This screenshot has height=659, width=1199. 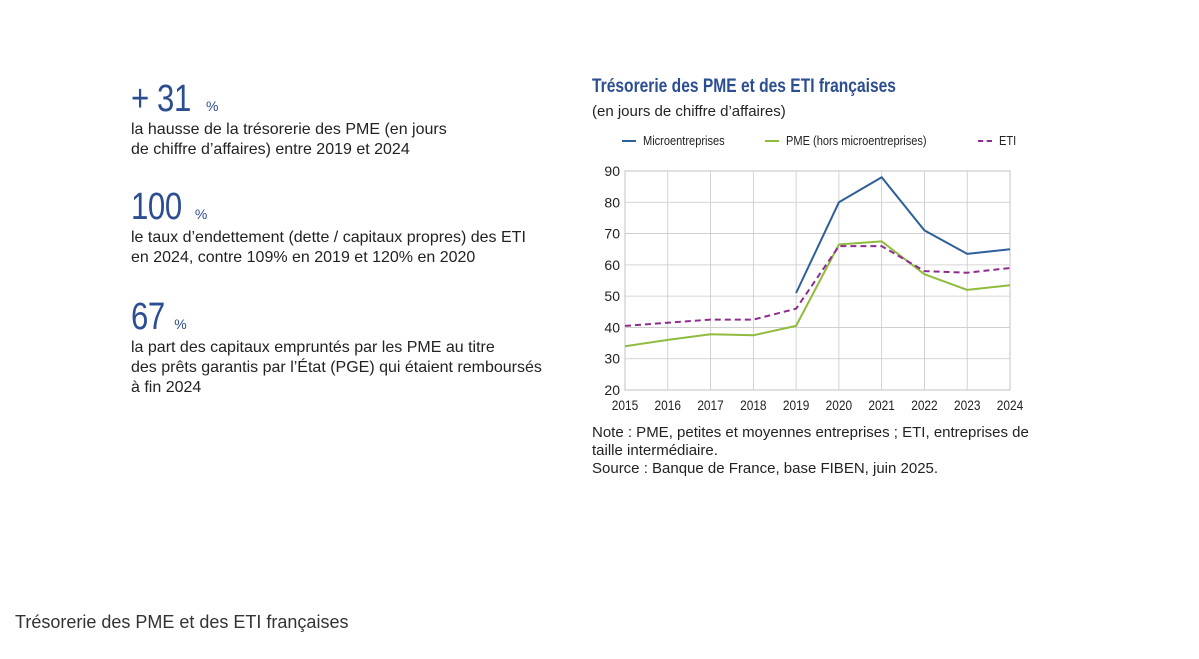 What do you see at coordinates (625, 405) in the screenshot?
I see `x-tick-label: 2015` at bounding box center [625, 405].